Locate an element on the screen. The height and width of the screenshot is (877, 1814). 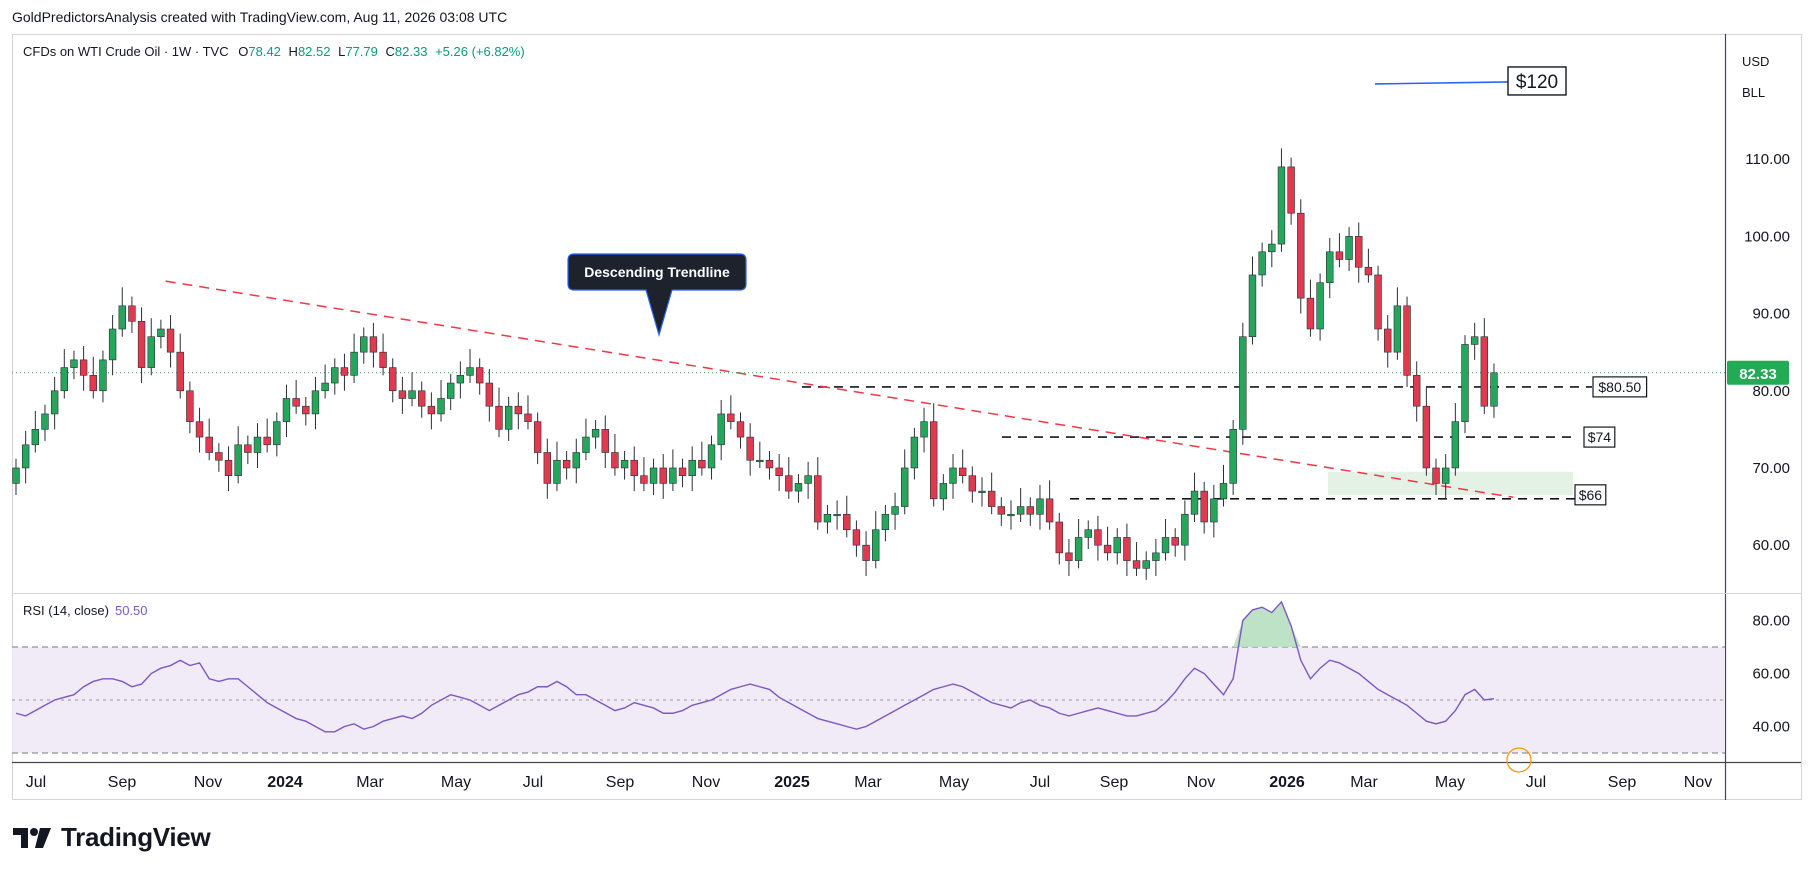
price-label-120-box is located at coordinates (1537, 81).